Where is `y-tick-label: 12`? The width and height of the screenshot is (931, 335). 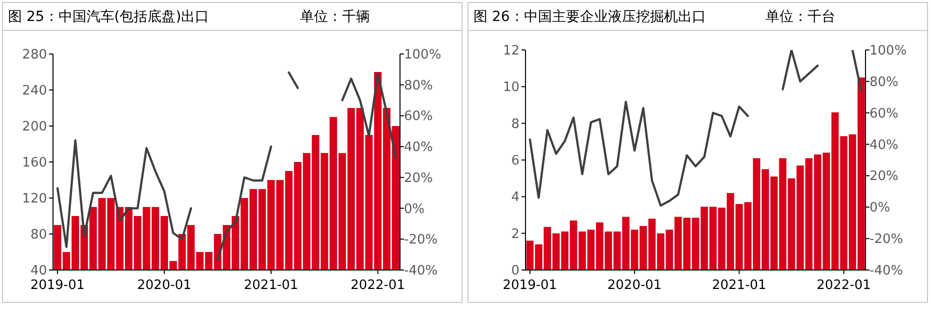 y-tick-label: 12 is located at coordinates (511, 51).